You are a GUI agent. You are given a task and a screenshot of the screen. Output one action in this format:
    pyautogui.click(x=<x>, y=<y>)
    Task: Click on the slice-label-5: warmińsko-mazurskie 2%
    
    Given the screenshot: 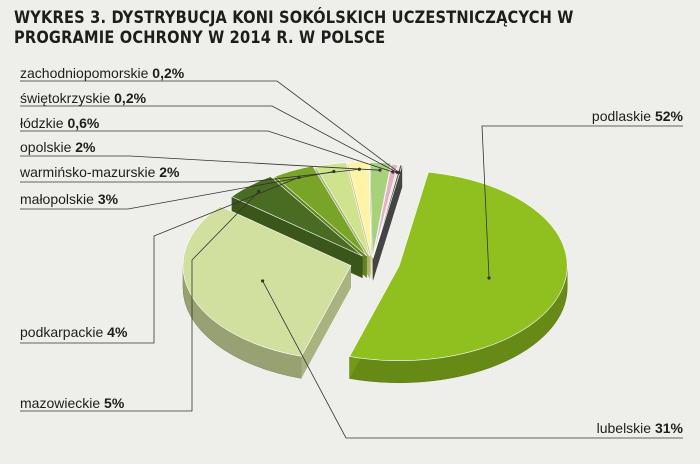 What is the action you would take?
    pyautogui.click(x=99, y=172)
    